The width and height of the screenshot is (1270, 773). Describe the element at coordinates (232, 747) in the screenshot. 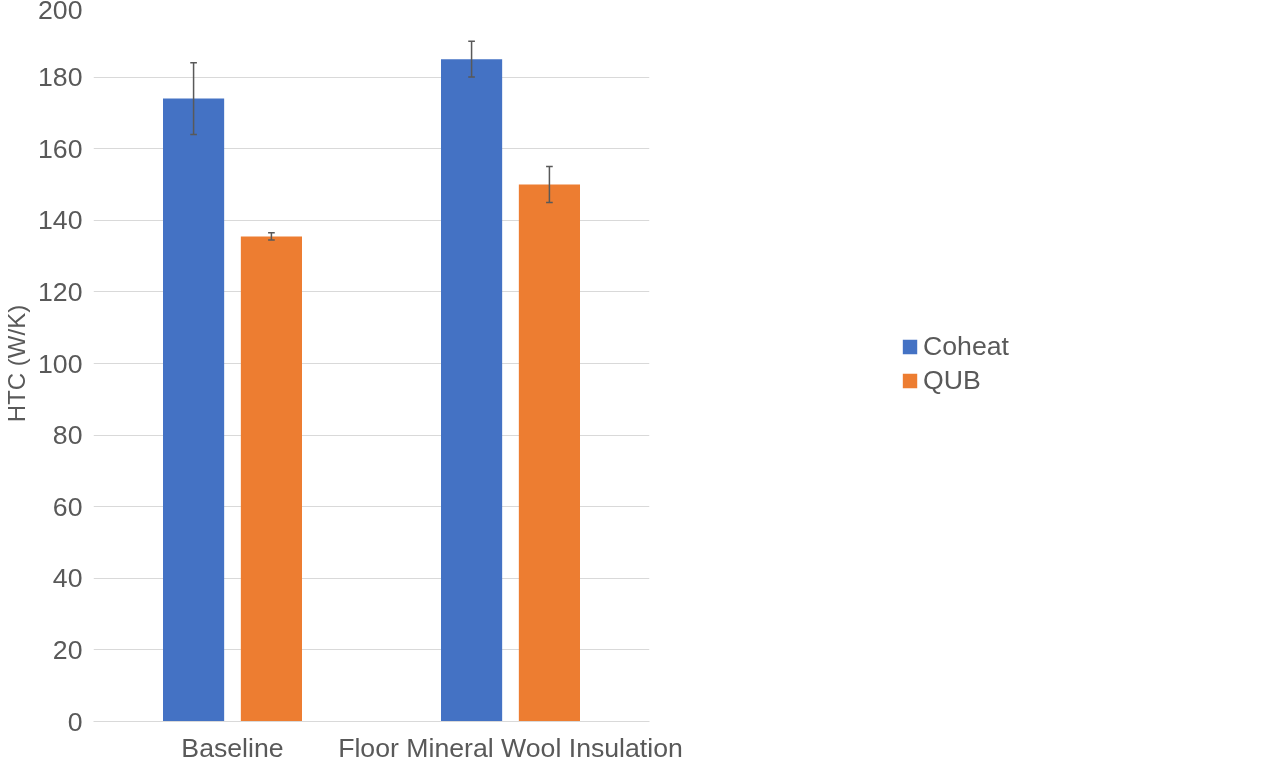

I see `x-tick-label: Baseline` at that location.